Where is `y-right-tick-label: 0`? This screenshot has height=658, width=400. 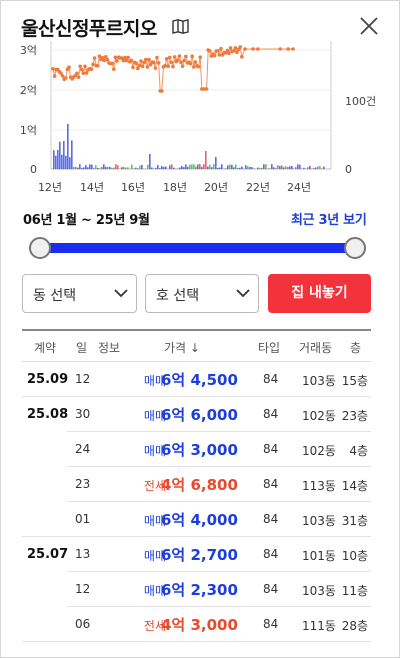
y-right-tick-label: 0 is located at coordinates (348, 169).